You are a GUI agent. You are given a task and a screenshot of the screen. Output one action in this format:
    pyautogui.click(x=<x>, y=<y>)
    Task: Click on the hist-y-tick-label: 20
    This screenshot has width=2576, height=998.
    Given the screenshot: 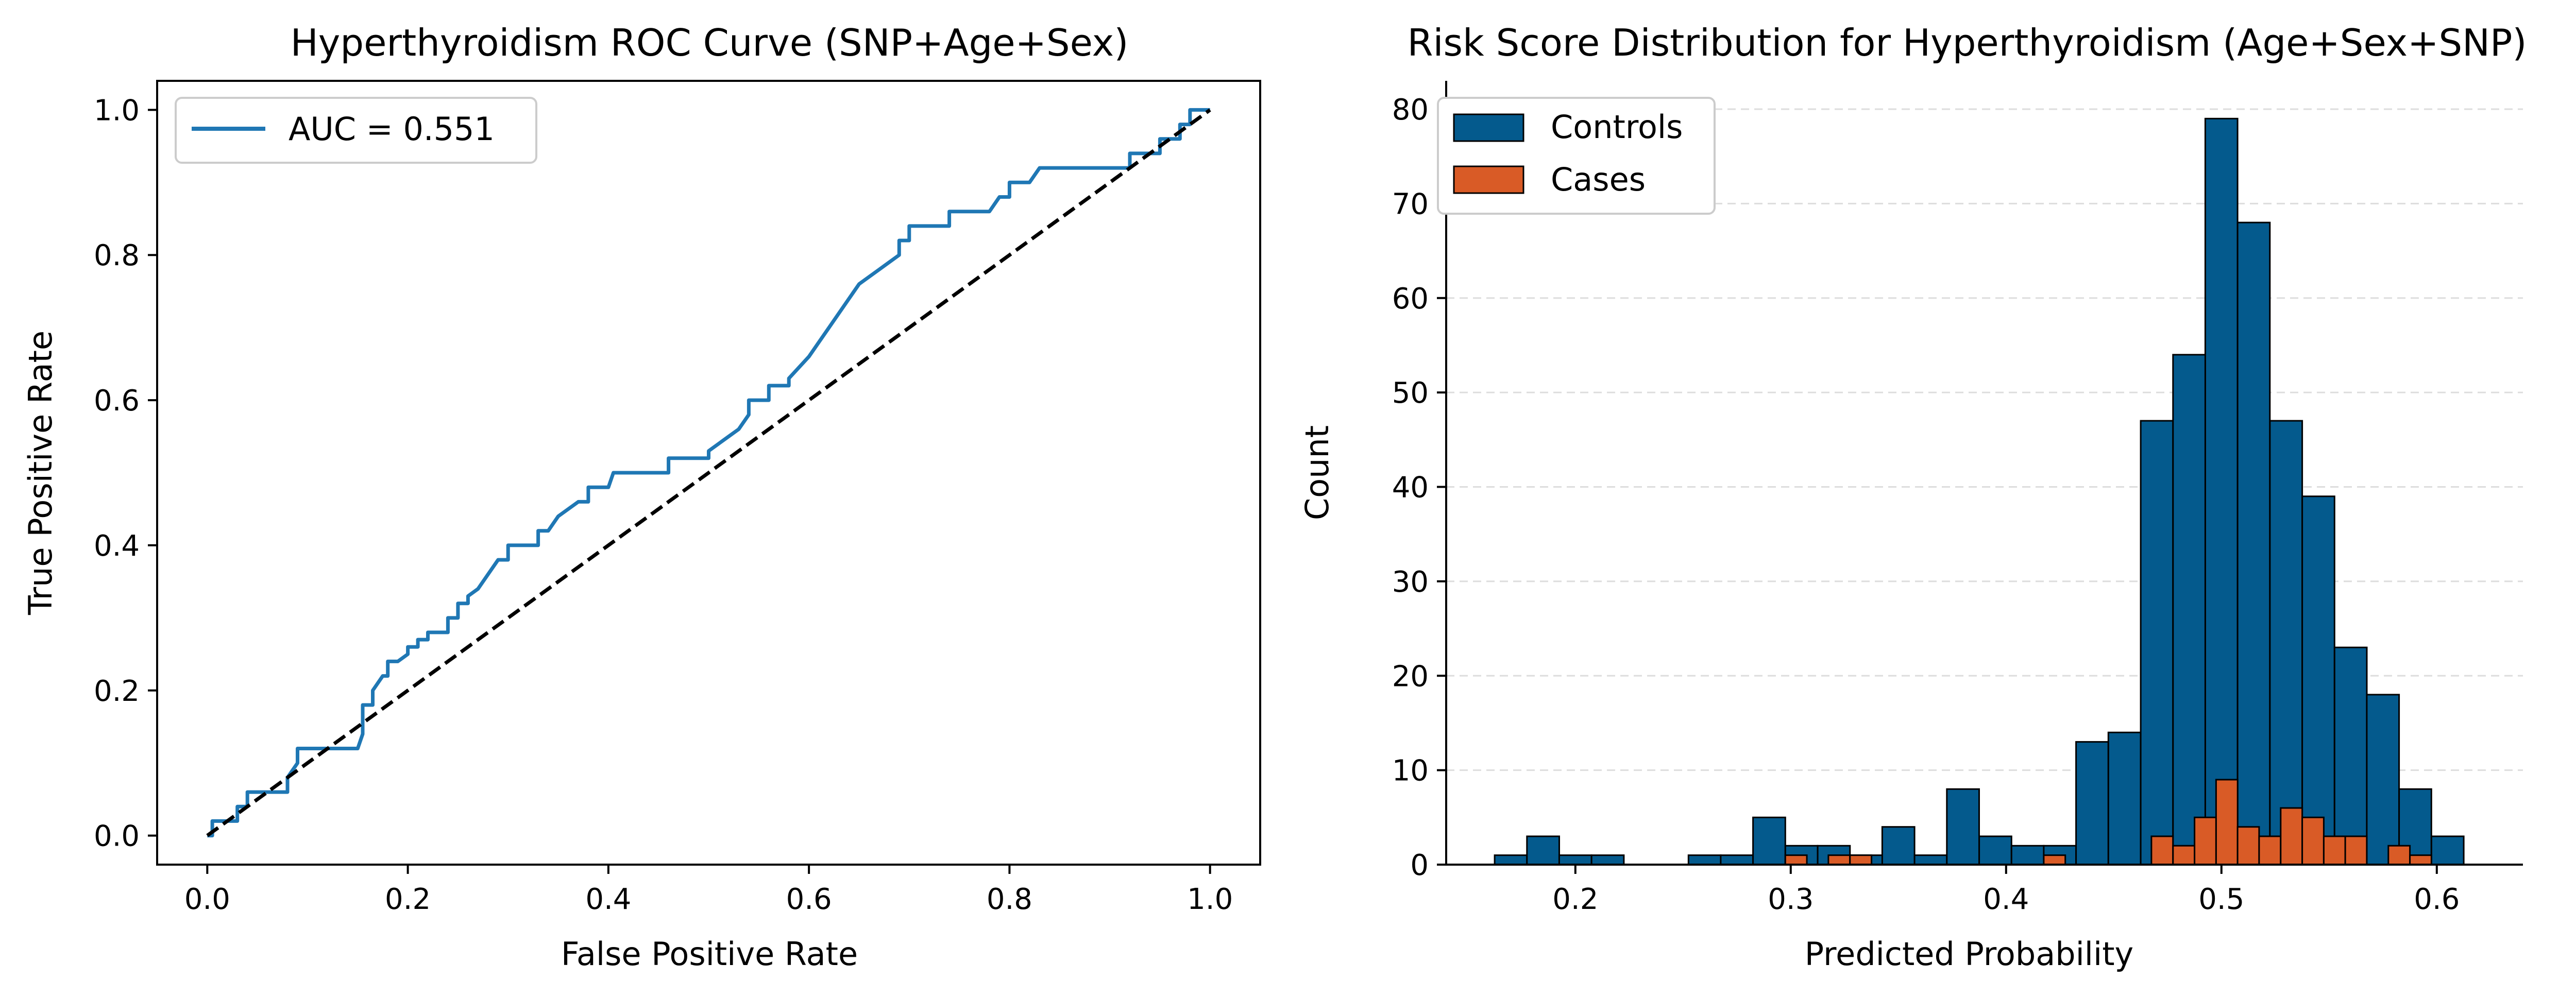 What is the action you would take?
    pyautogui.click(x=1410, y=677)
    